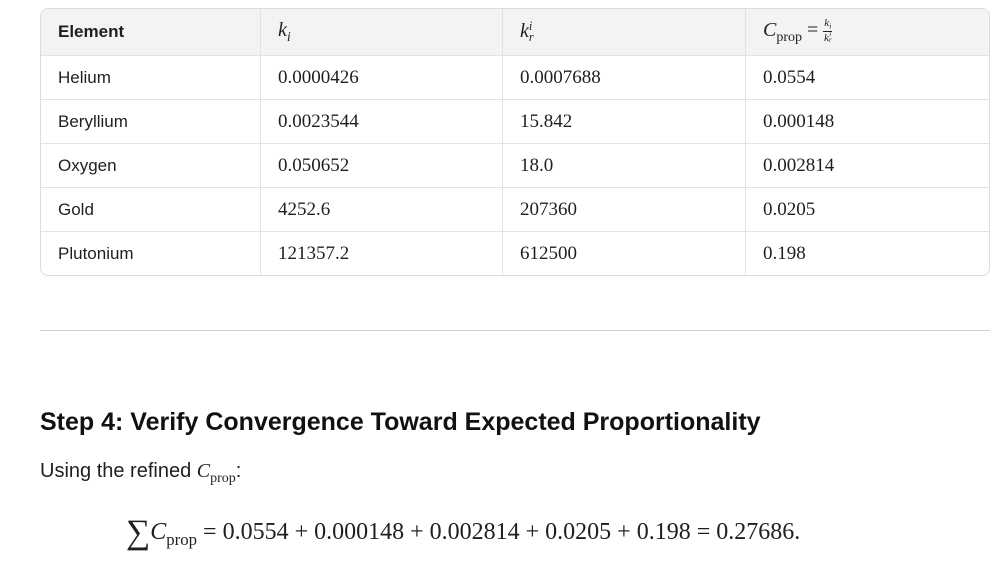 The width and height of the screenshot is (1000, 570). What do you see at coordinates (381, 253) in the screenshot?
I see `value-cell: 121357.2` at bounding box center [381, 253].